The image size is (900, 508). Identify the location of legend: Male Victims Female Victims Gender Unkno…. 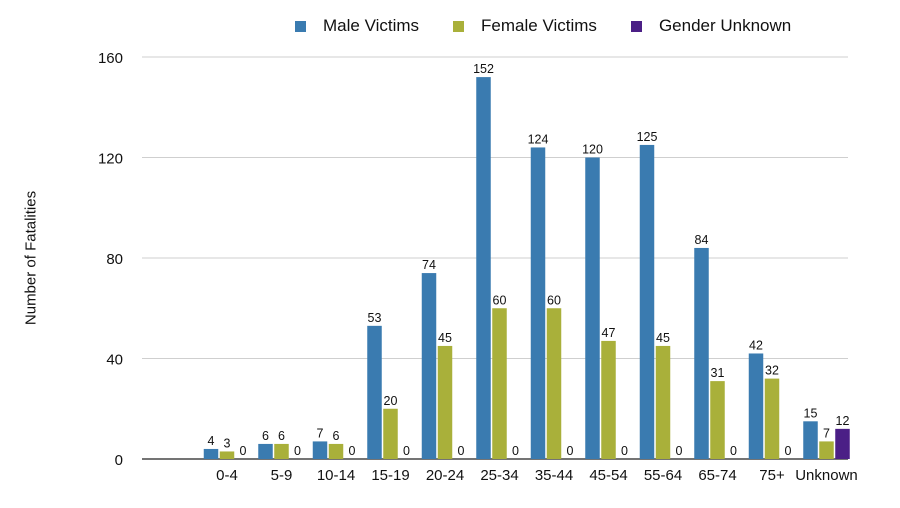
(560, 26).